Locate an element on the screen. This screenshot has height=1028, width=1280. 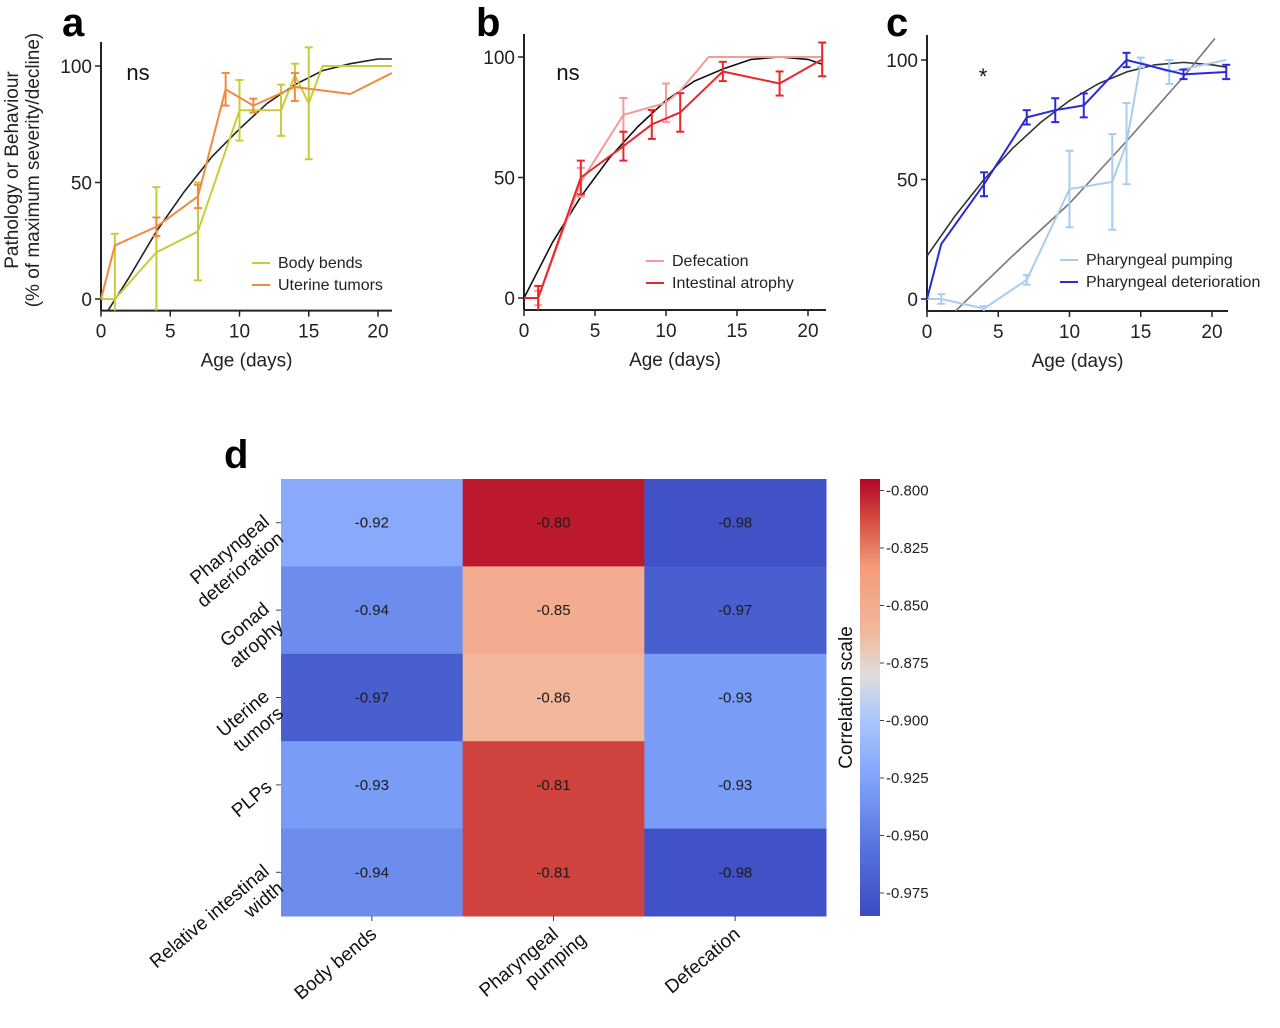
colorbar-tick-label: -0.825 is located at coordinates (907, 548).